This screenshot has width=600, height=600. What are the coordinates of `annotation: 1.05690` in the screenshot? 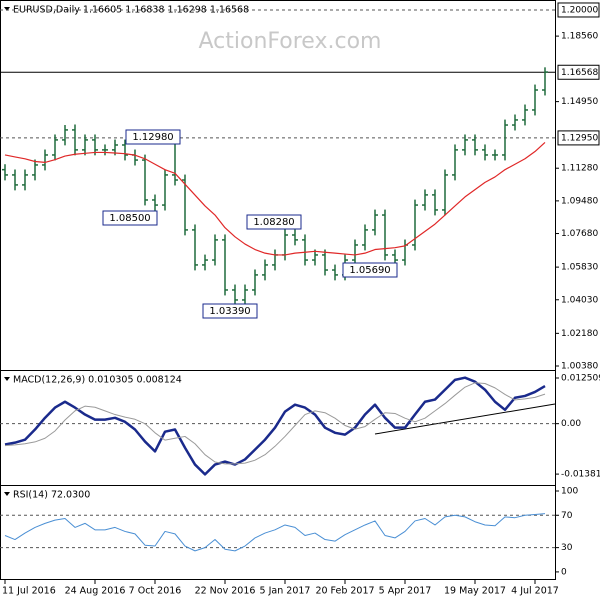 It's located at (369, 270).